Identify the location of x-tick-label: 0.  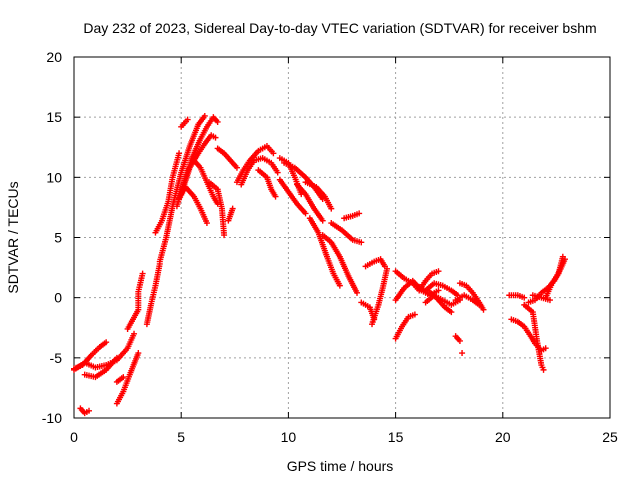
(74, 437).